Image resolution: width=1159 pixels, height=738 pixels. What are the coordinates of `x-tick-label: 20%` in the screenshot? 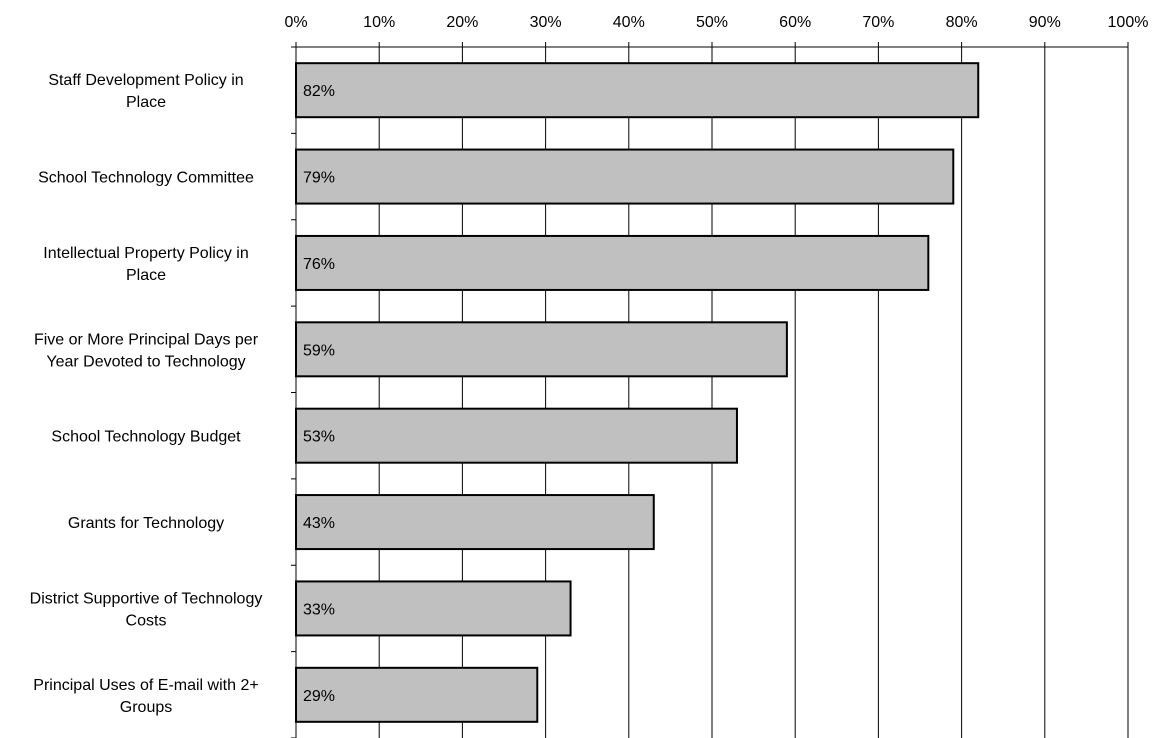 It's located at (462, 22).